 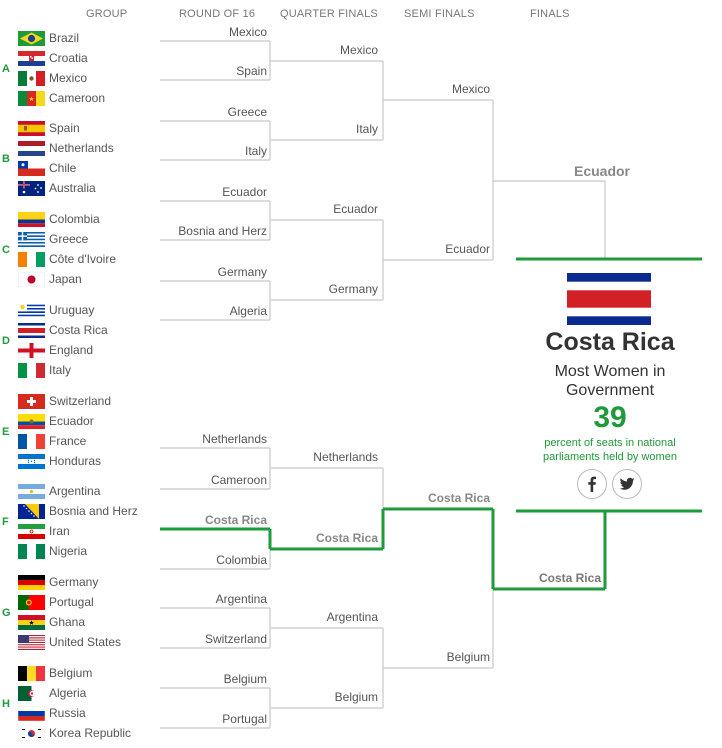 What do you see at coordinates (68, 551) in the screenshot?
I see `team-name: Nigeria` at bounding box center [68, 551].